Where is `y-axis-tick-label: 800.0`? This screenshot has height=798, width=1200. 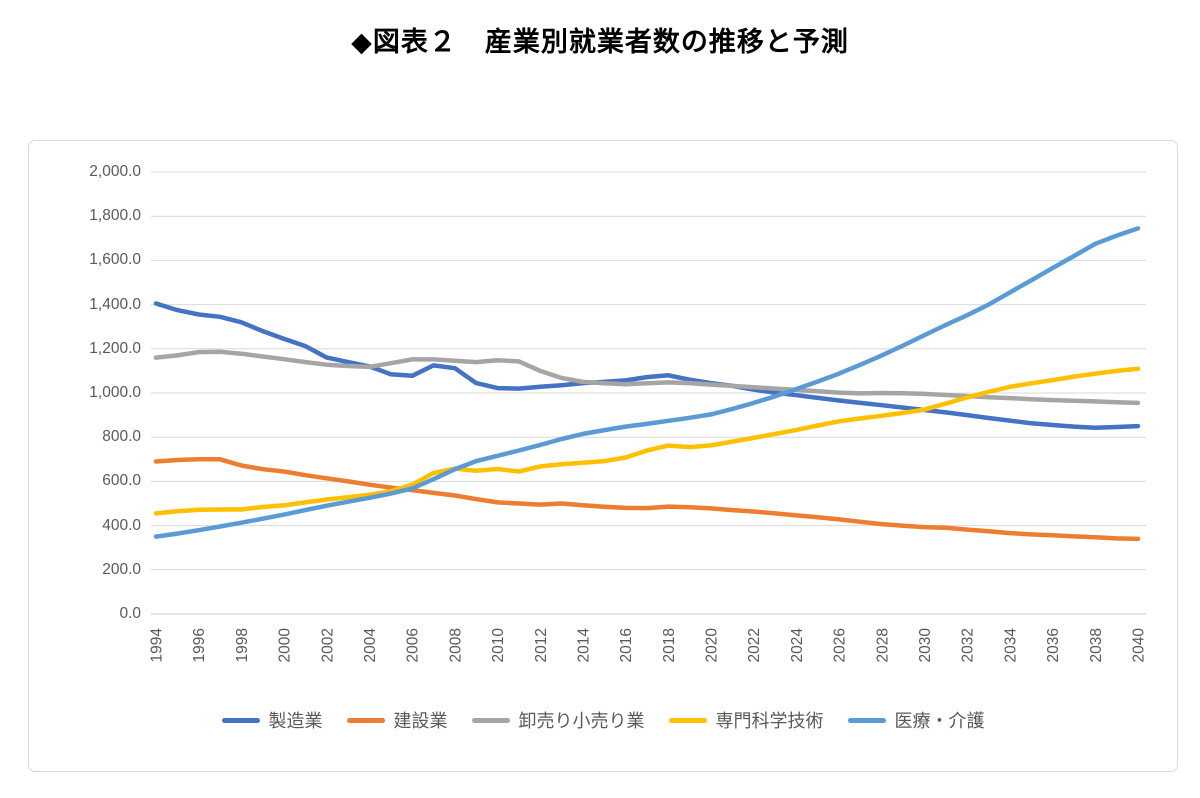
y-axis-tick-label: 800.0 is located at coordinates (121, 437).